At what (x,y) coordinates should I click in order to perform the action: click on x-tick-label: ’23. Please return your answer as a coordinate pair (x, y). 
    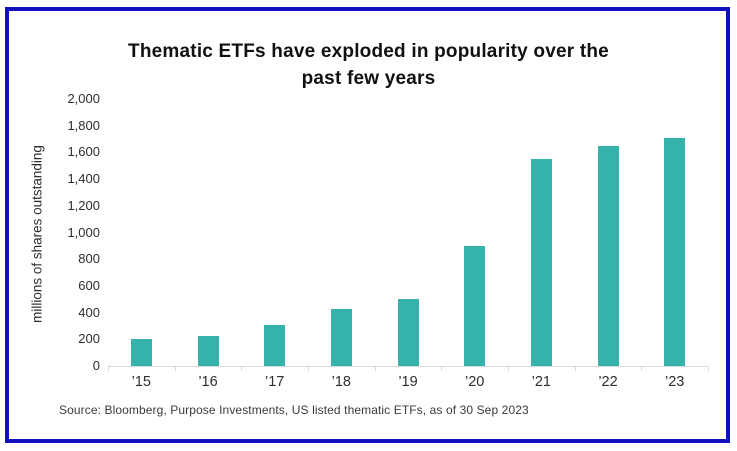
    Looking at the image, I should click on (674, 382).